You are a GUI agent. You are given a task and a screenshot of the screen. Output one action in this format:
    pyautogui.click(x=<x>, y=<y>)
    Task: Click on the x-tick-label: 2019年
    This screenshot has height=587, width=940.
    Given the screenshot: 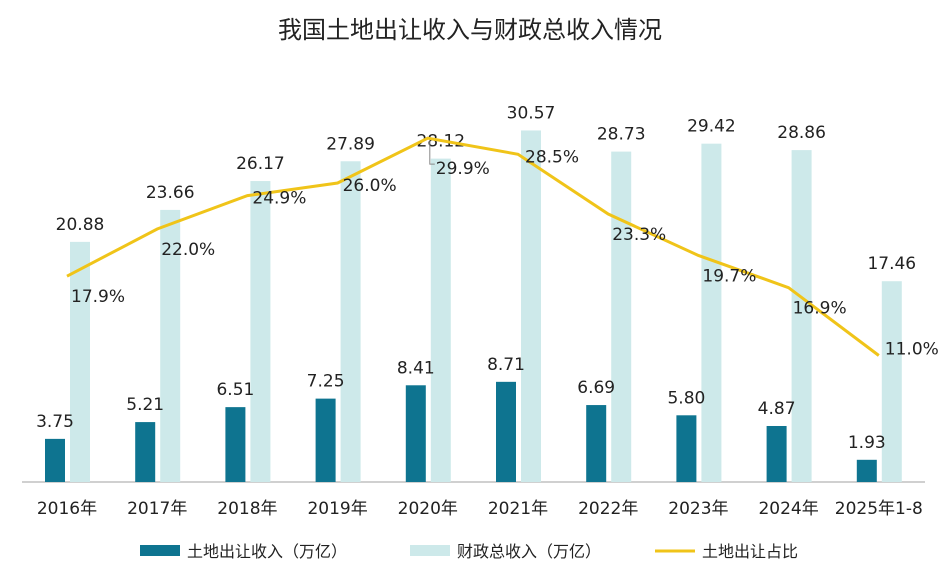 What is the action you would take?
    pyautogui.click(x=337, y=509)
    